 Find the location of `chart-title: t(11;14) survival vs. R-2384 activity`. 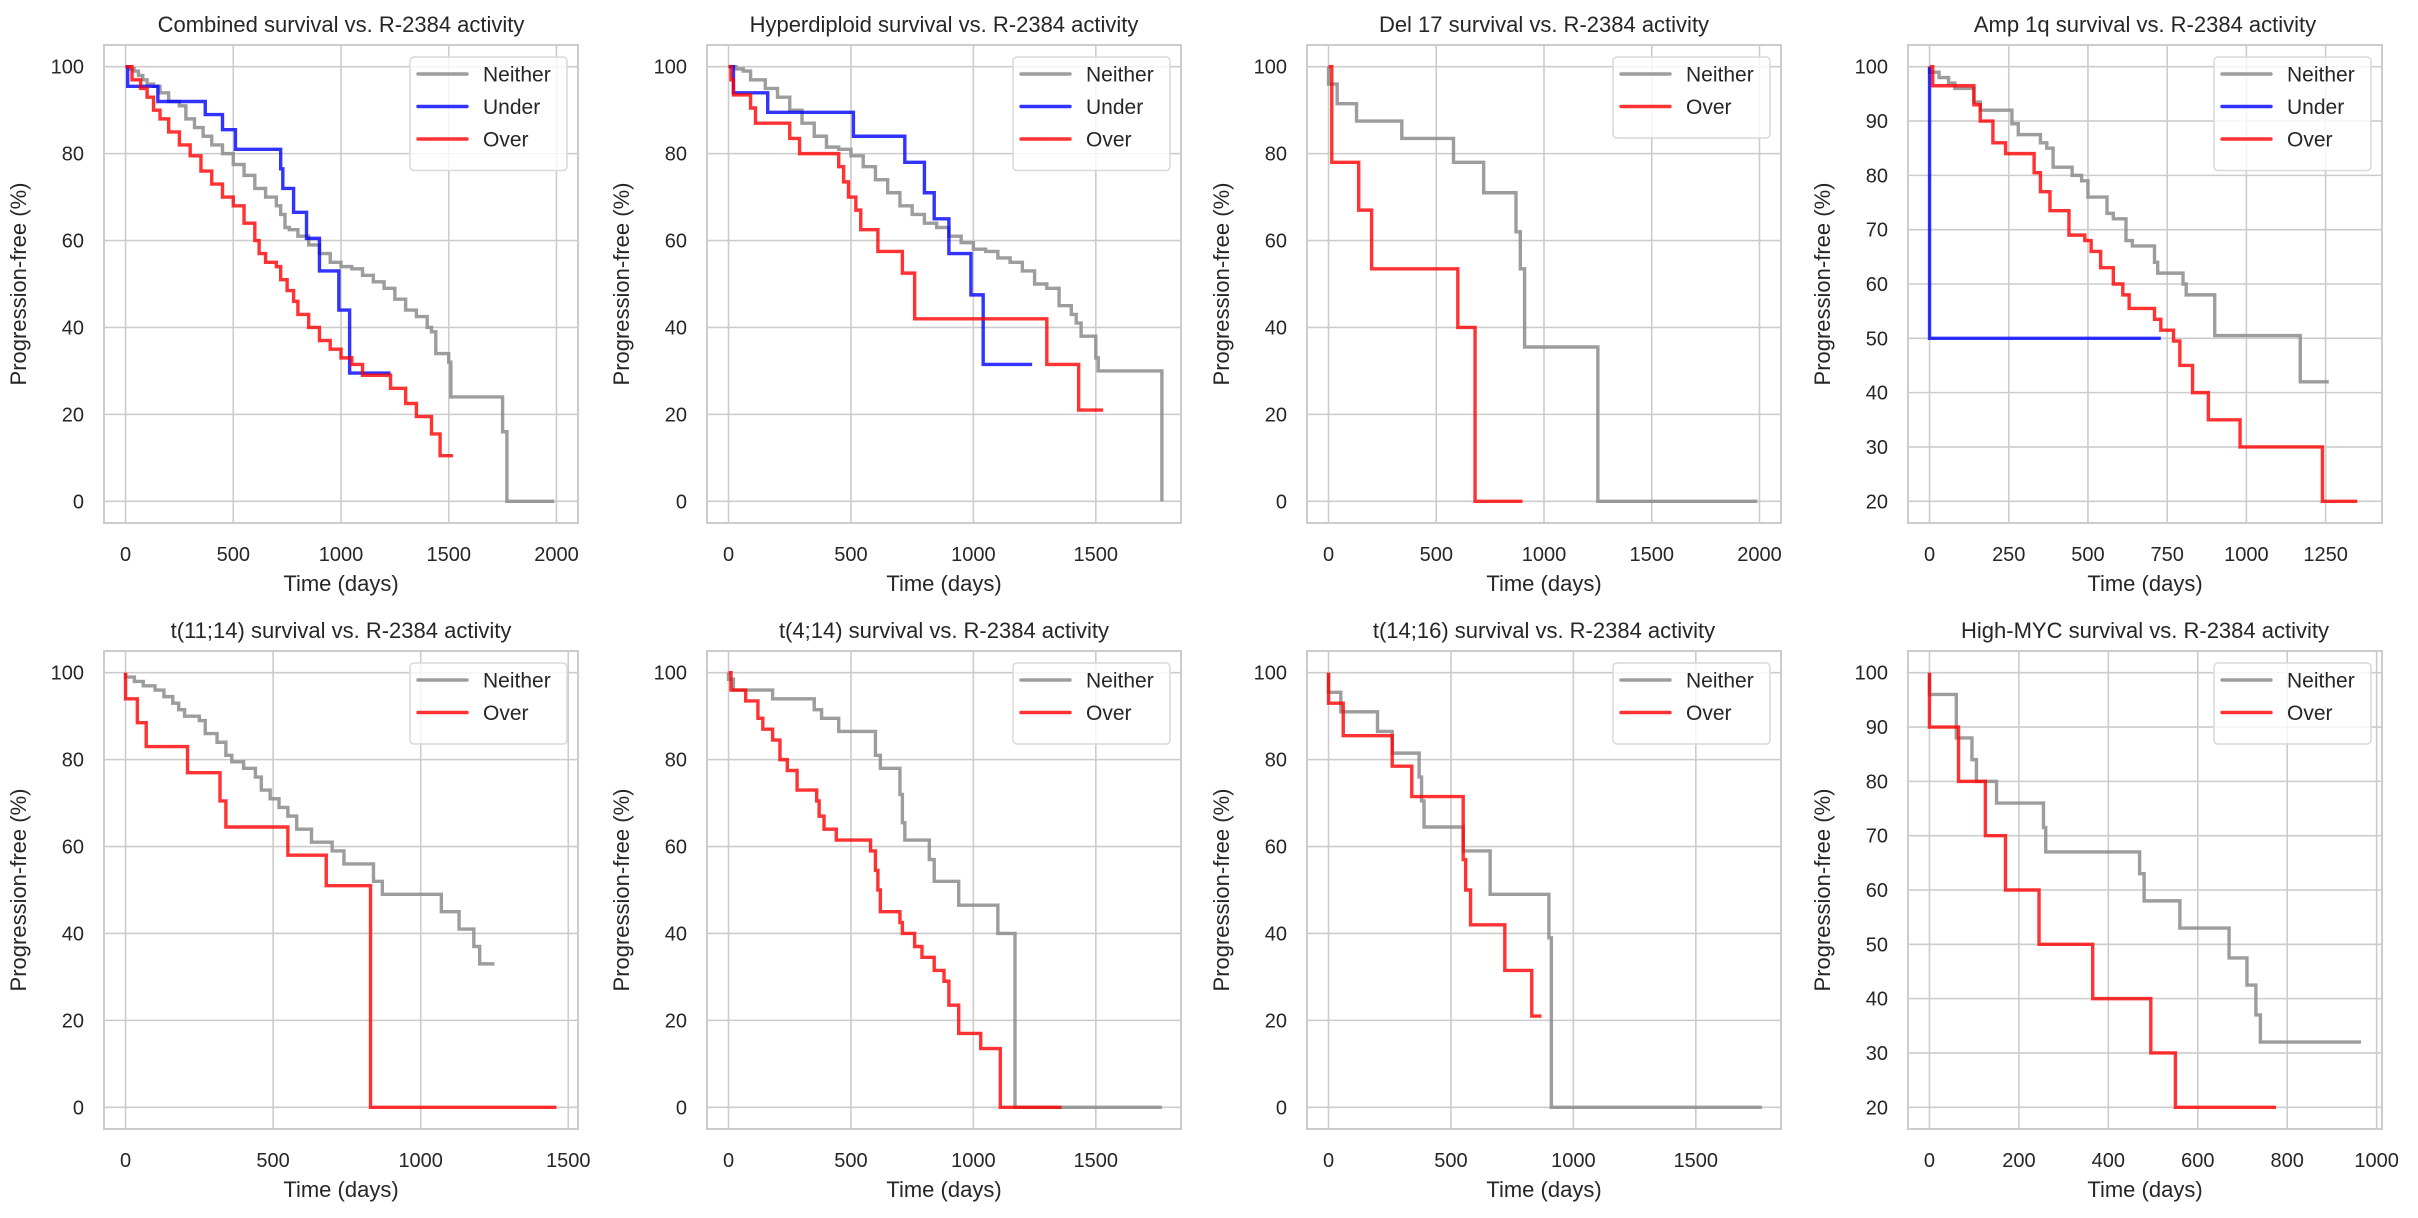

chart-title: t(11;14) survival vs. R-2384 activity is located at coordinates (341, 630).